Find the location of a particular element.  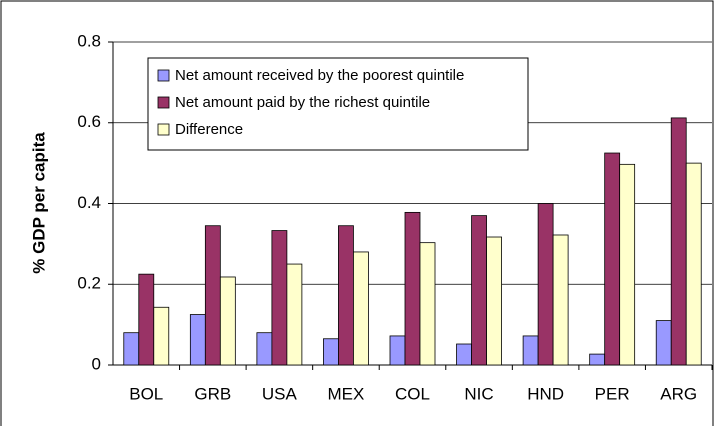

y-tick-label: 0.4 is located at coordinates (89, 202).